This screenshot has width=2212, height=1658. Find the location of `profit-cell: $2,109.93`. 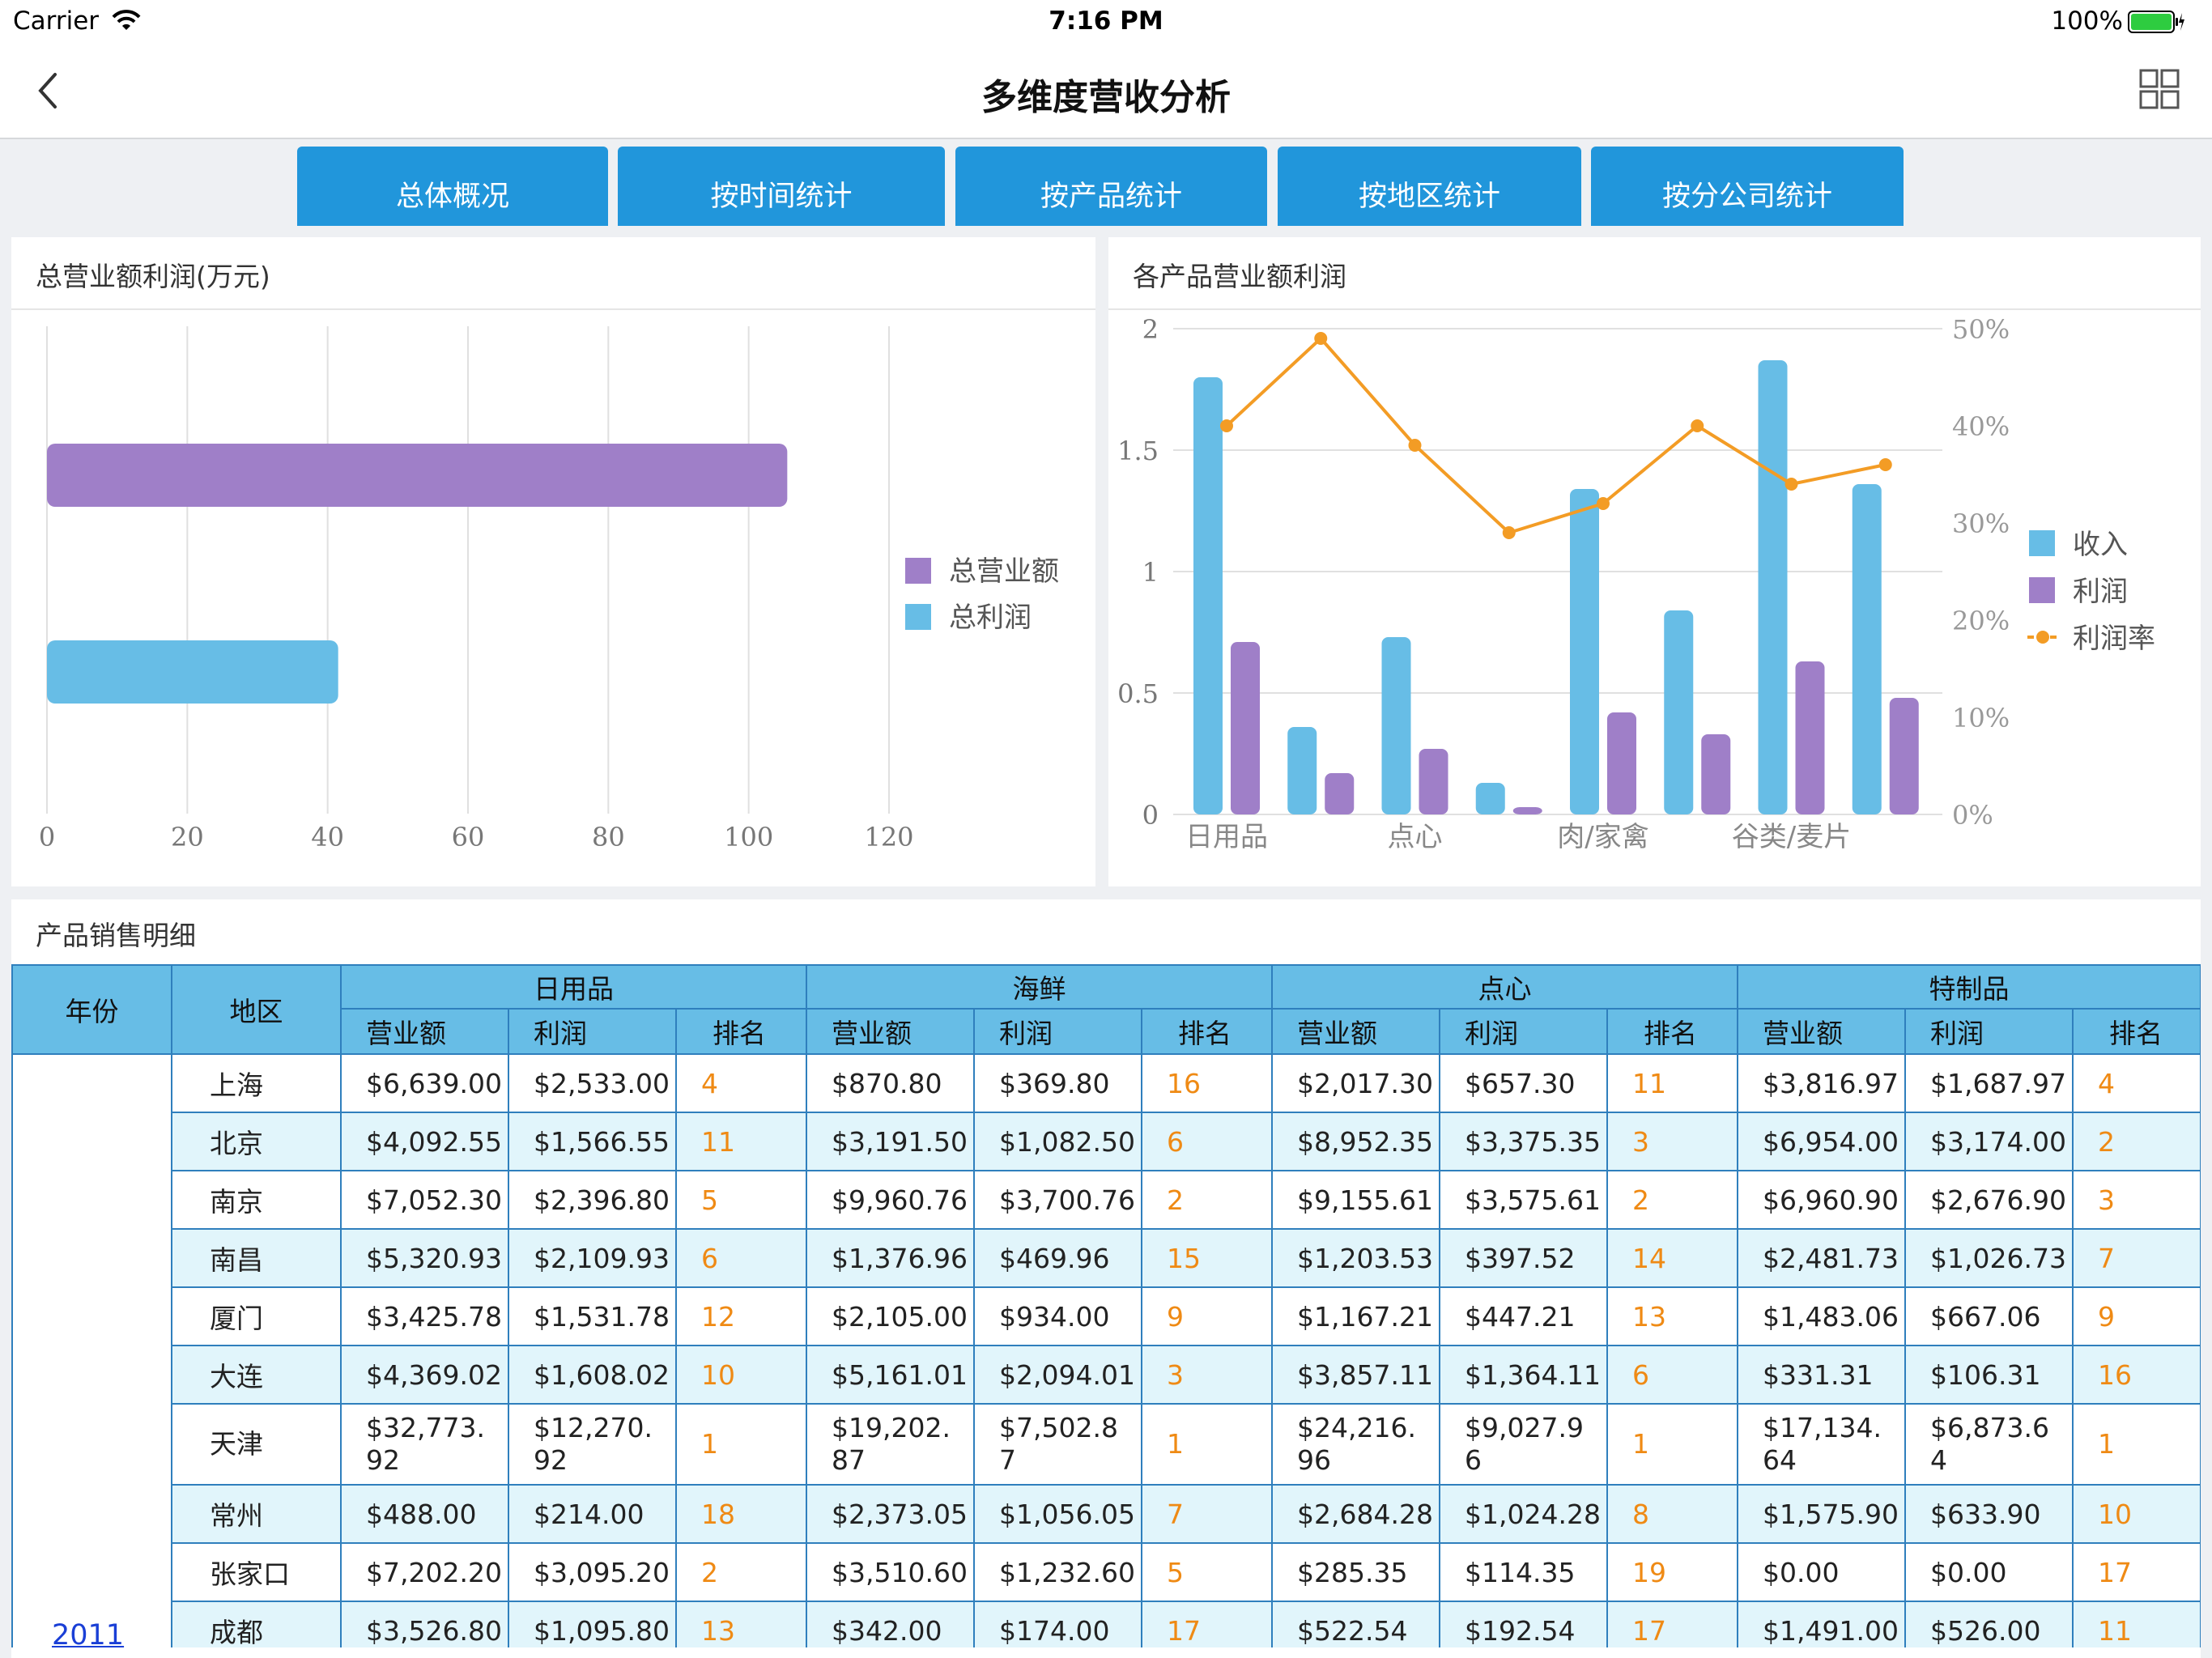

profit-cell: $2,109.93 is located at coordinates (593, 1258).